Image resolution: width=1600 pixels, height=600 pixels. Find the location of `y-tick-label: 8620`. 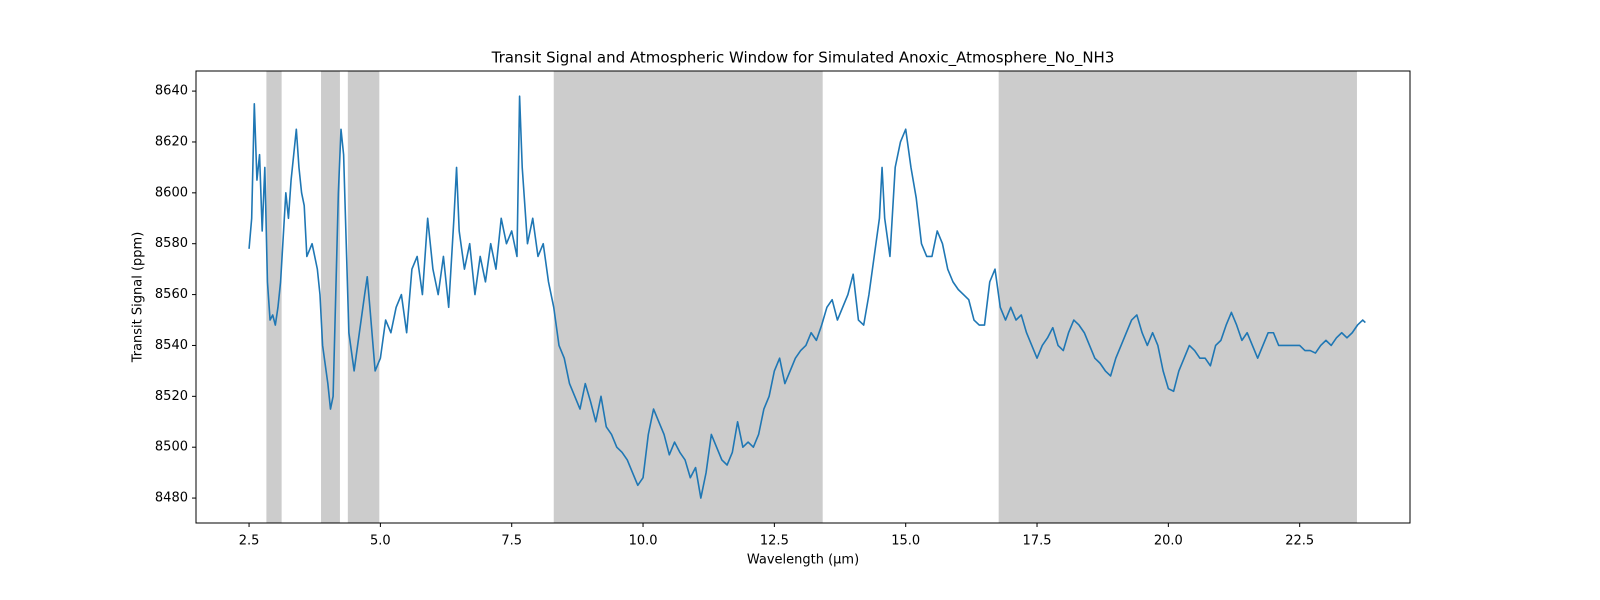

y-tick-label: 8620 is located at coordinates (171, 141).